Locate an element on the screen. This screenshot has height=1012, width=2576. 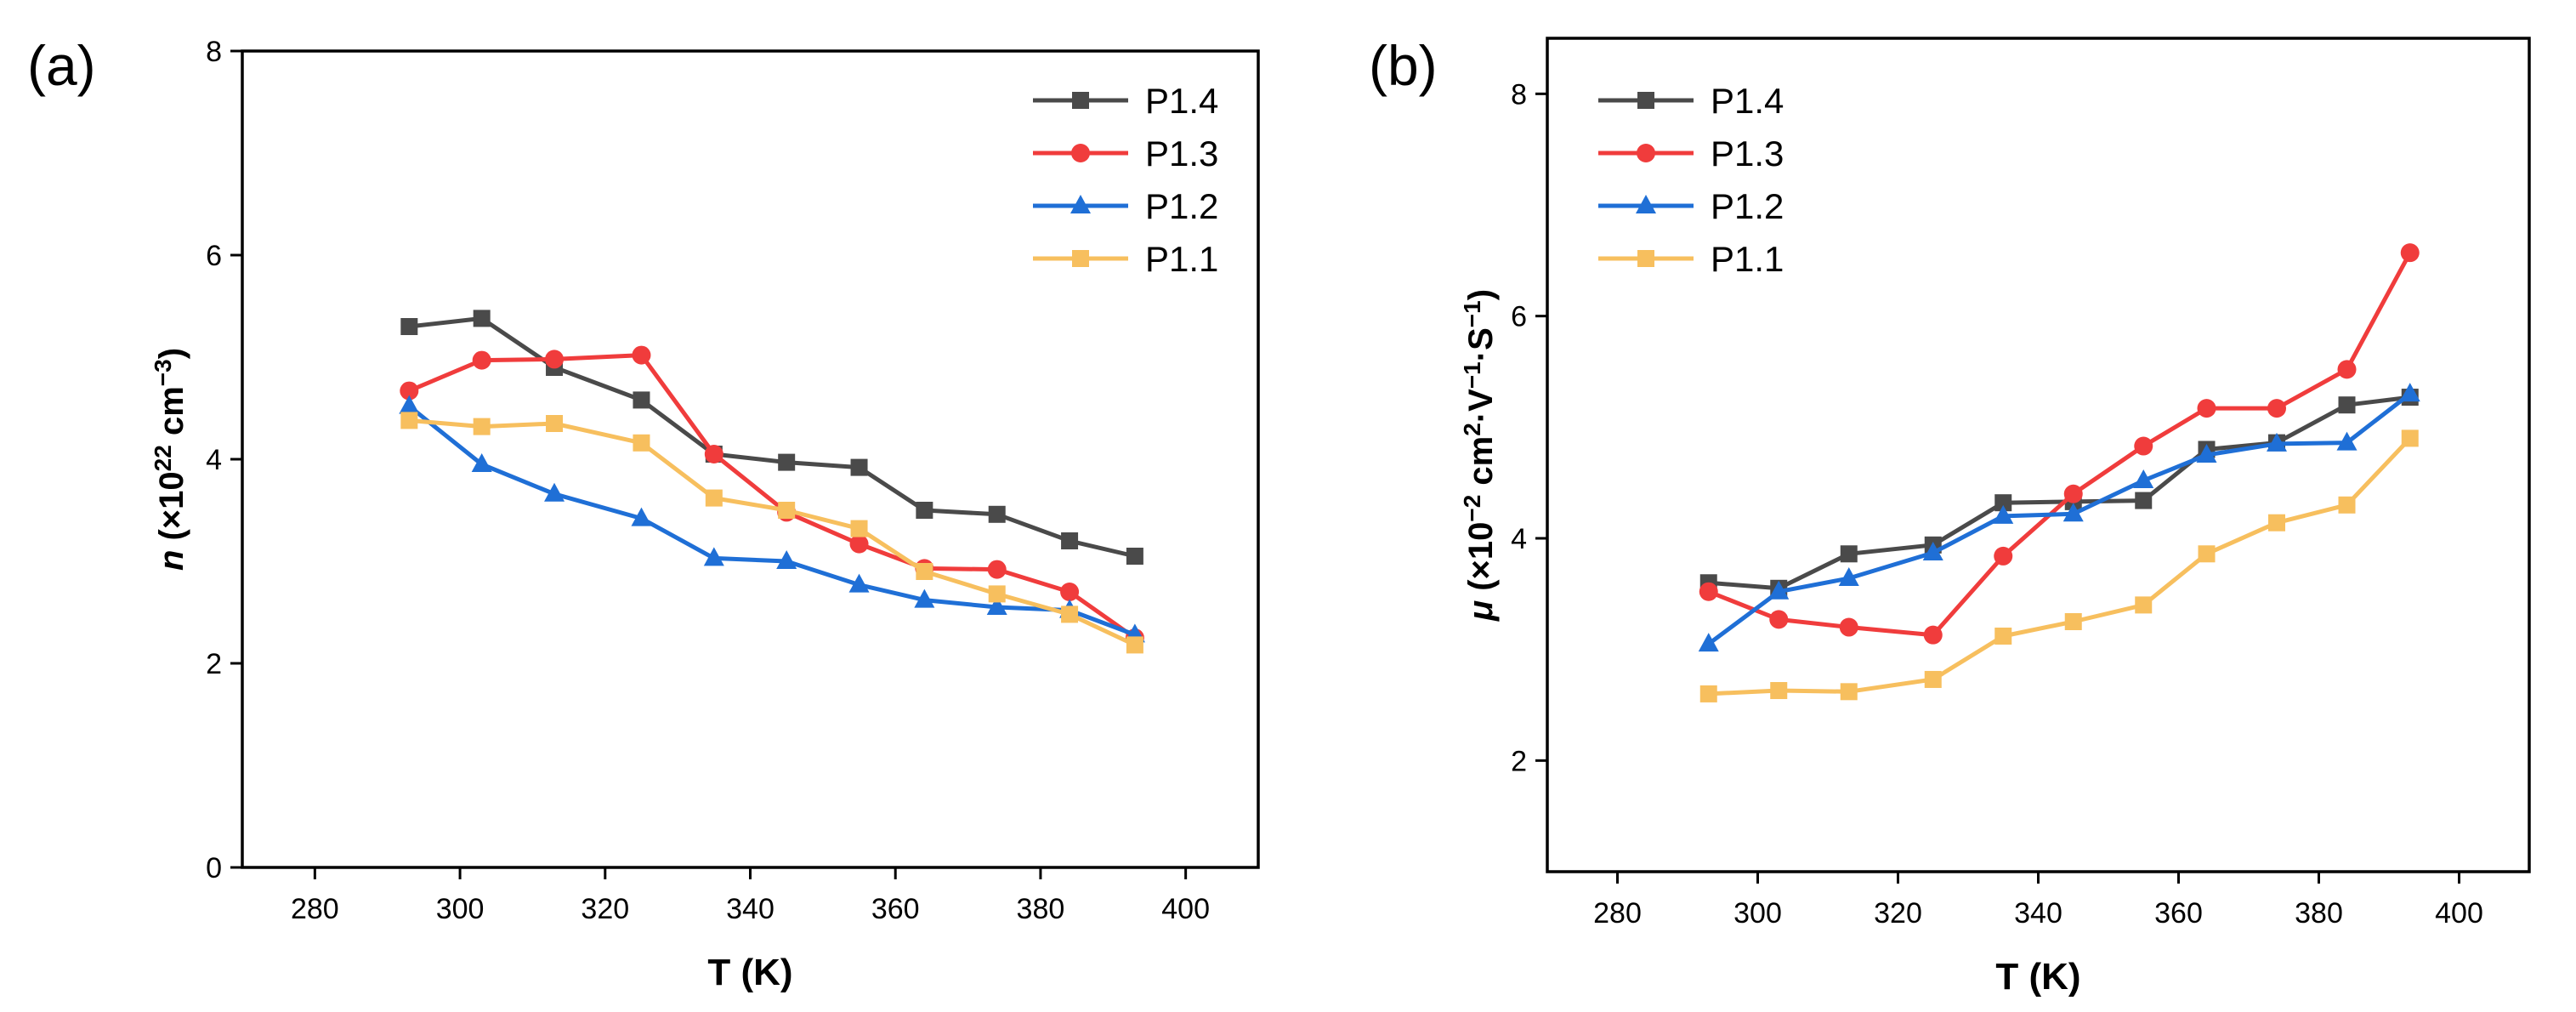
x-tick-label: 400 is located at coordinates (1185, 909).